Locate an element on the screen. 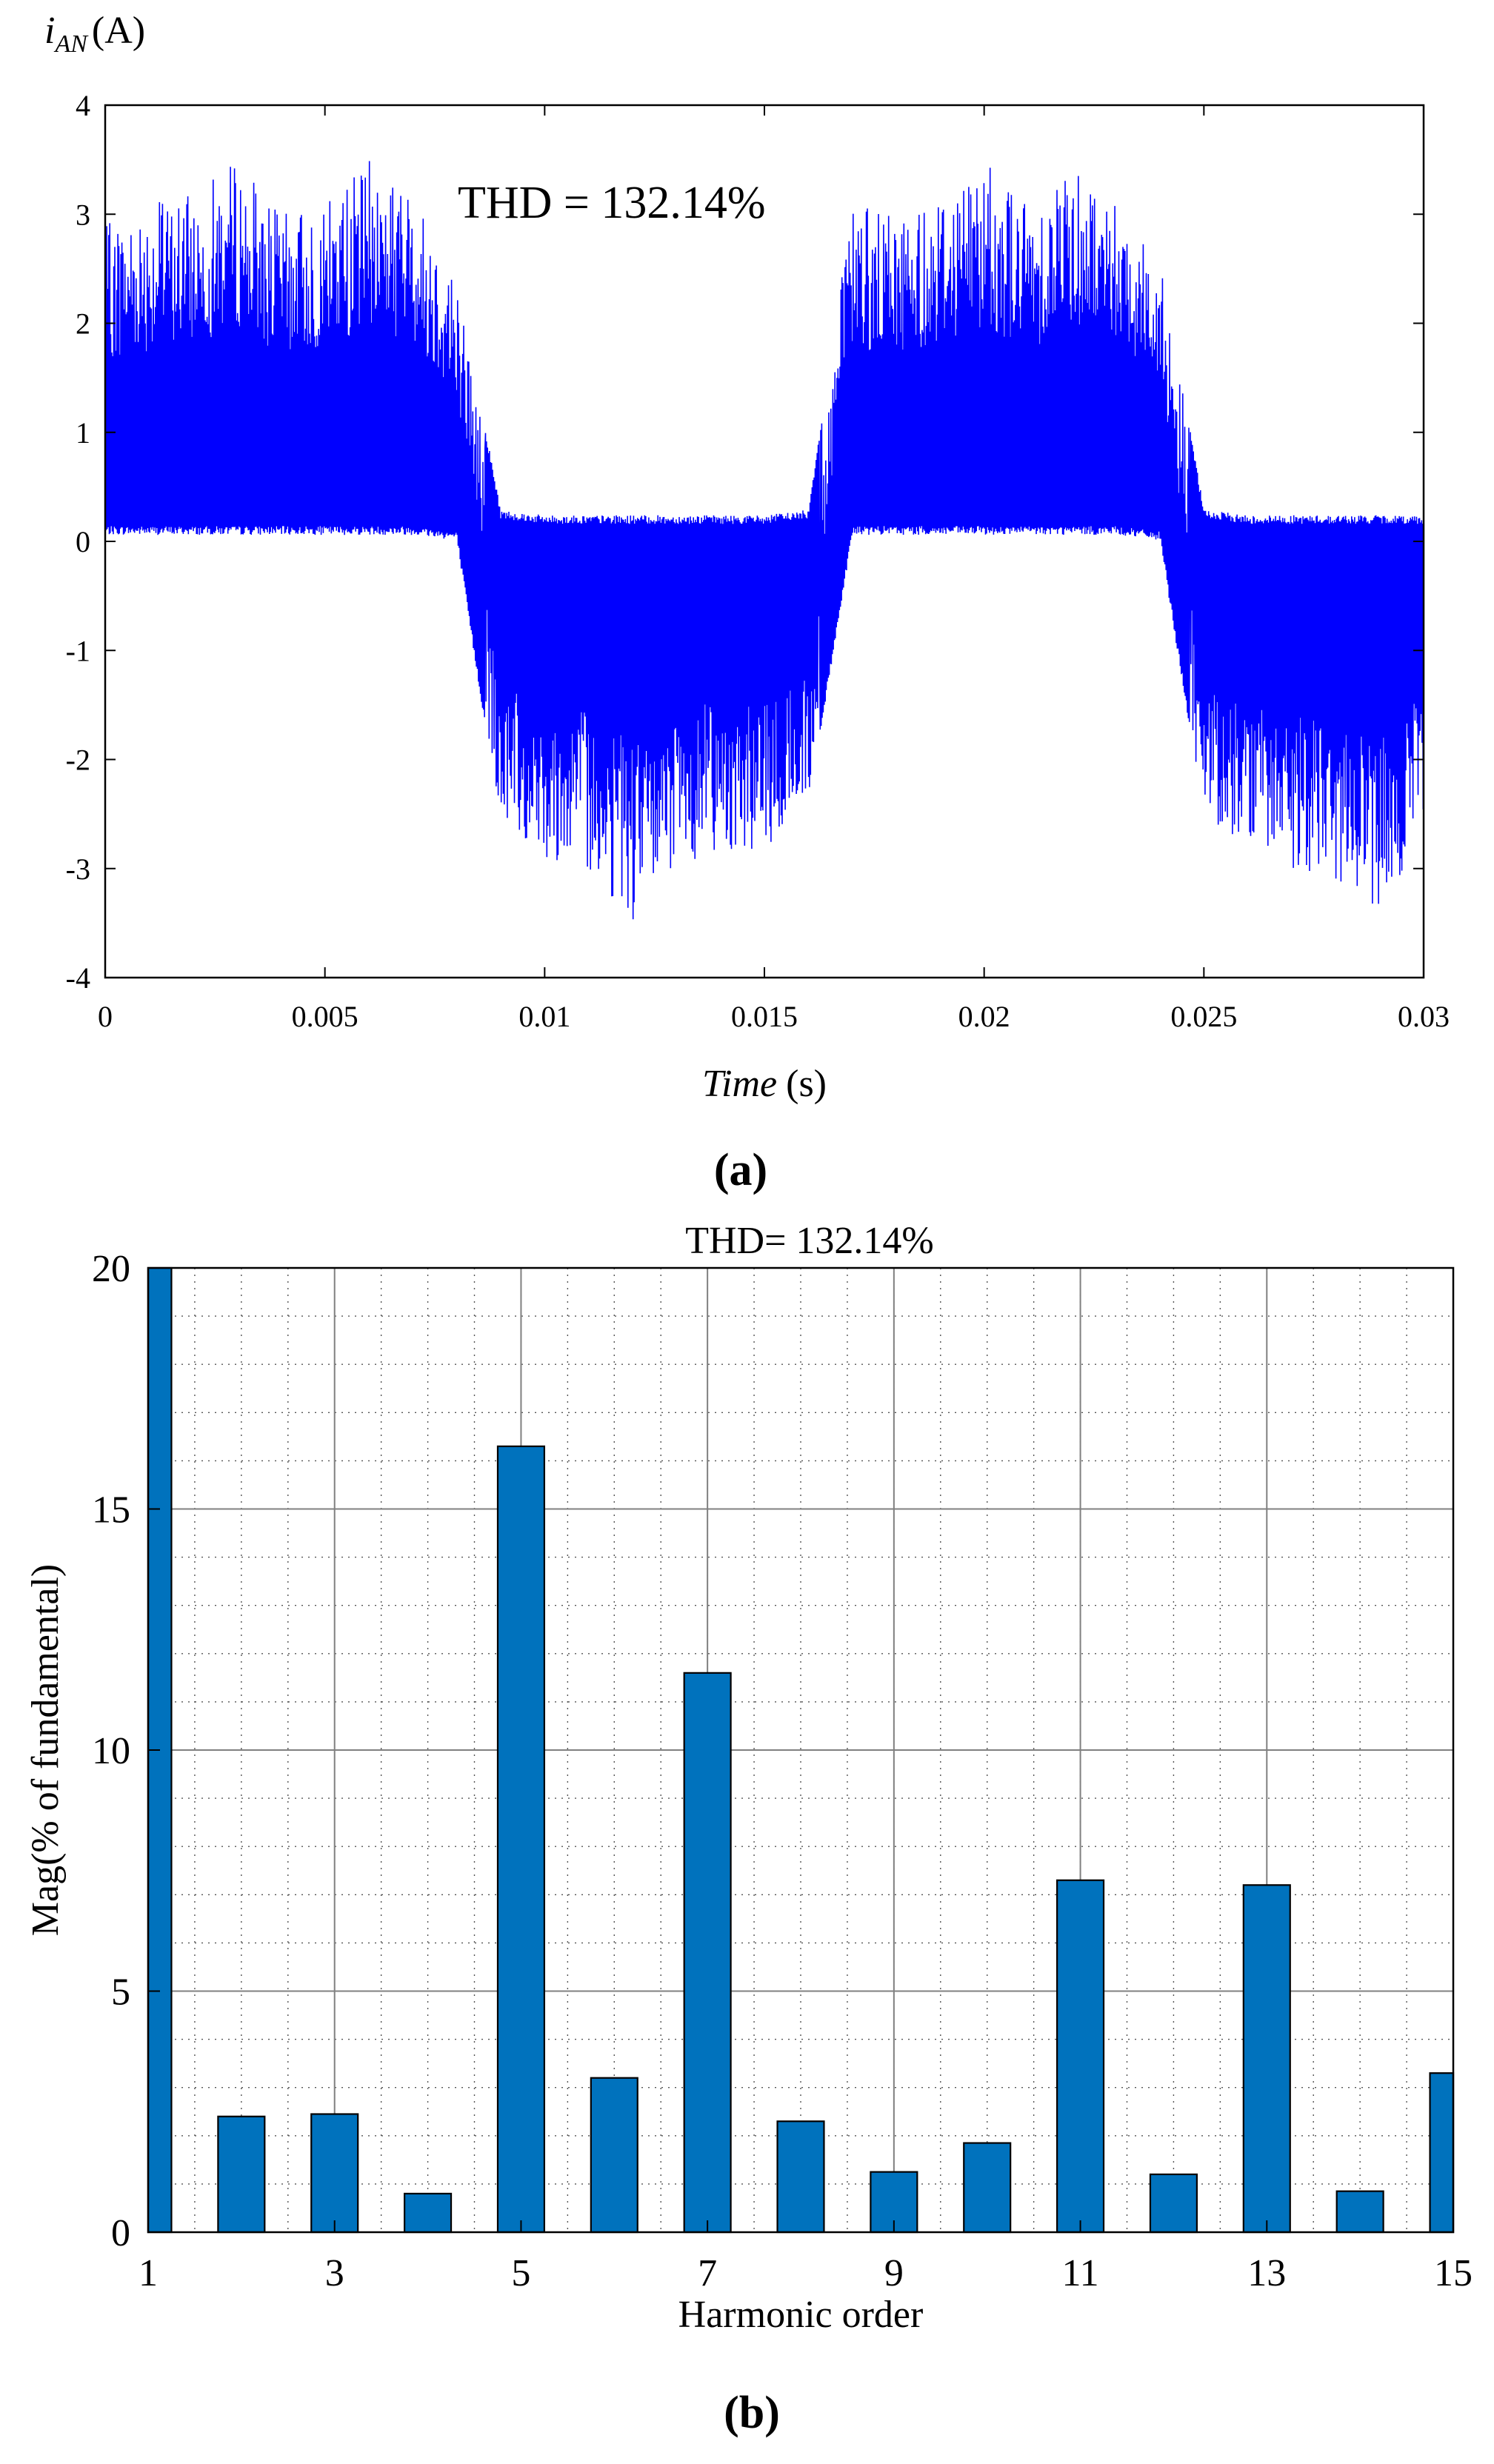 The height and width of the screenshot is (2464, 1494). a-xtick-label: 0.03 is located at coordinates (1424, 1017).